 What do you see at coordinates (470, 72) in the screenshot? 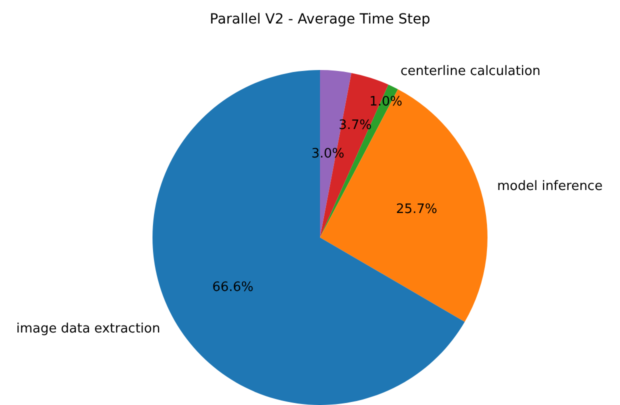
I see `slice-label: centerline calculation` at bounding box center [470, 72].